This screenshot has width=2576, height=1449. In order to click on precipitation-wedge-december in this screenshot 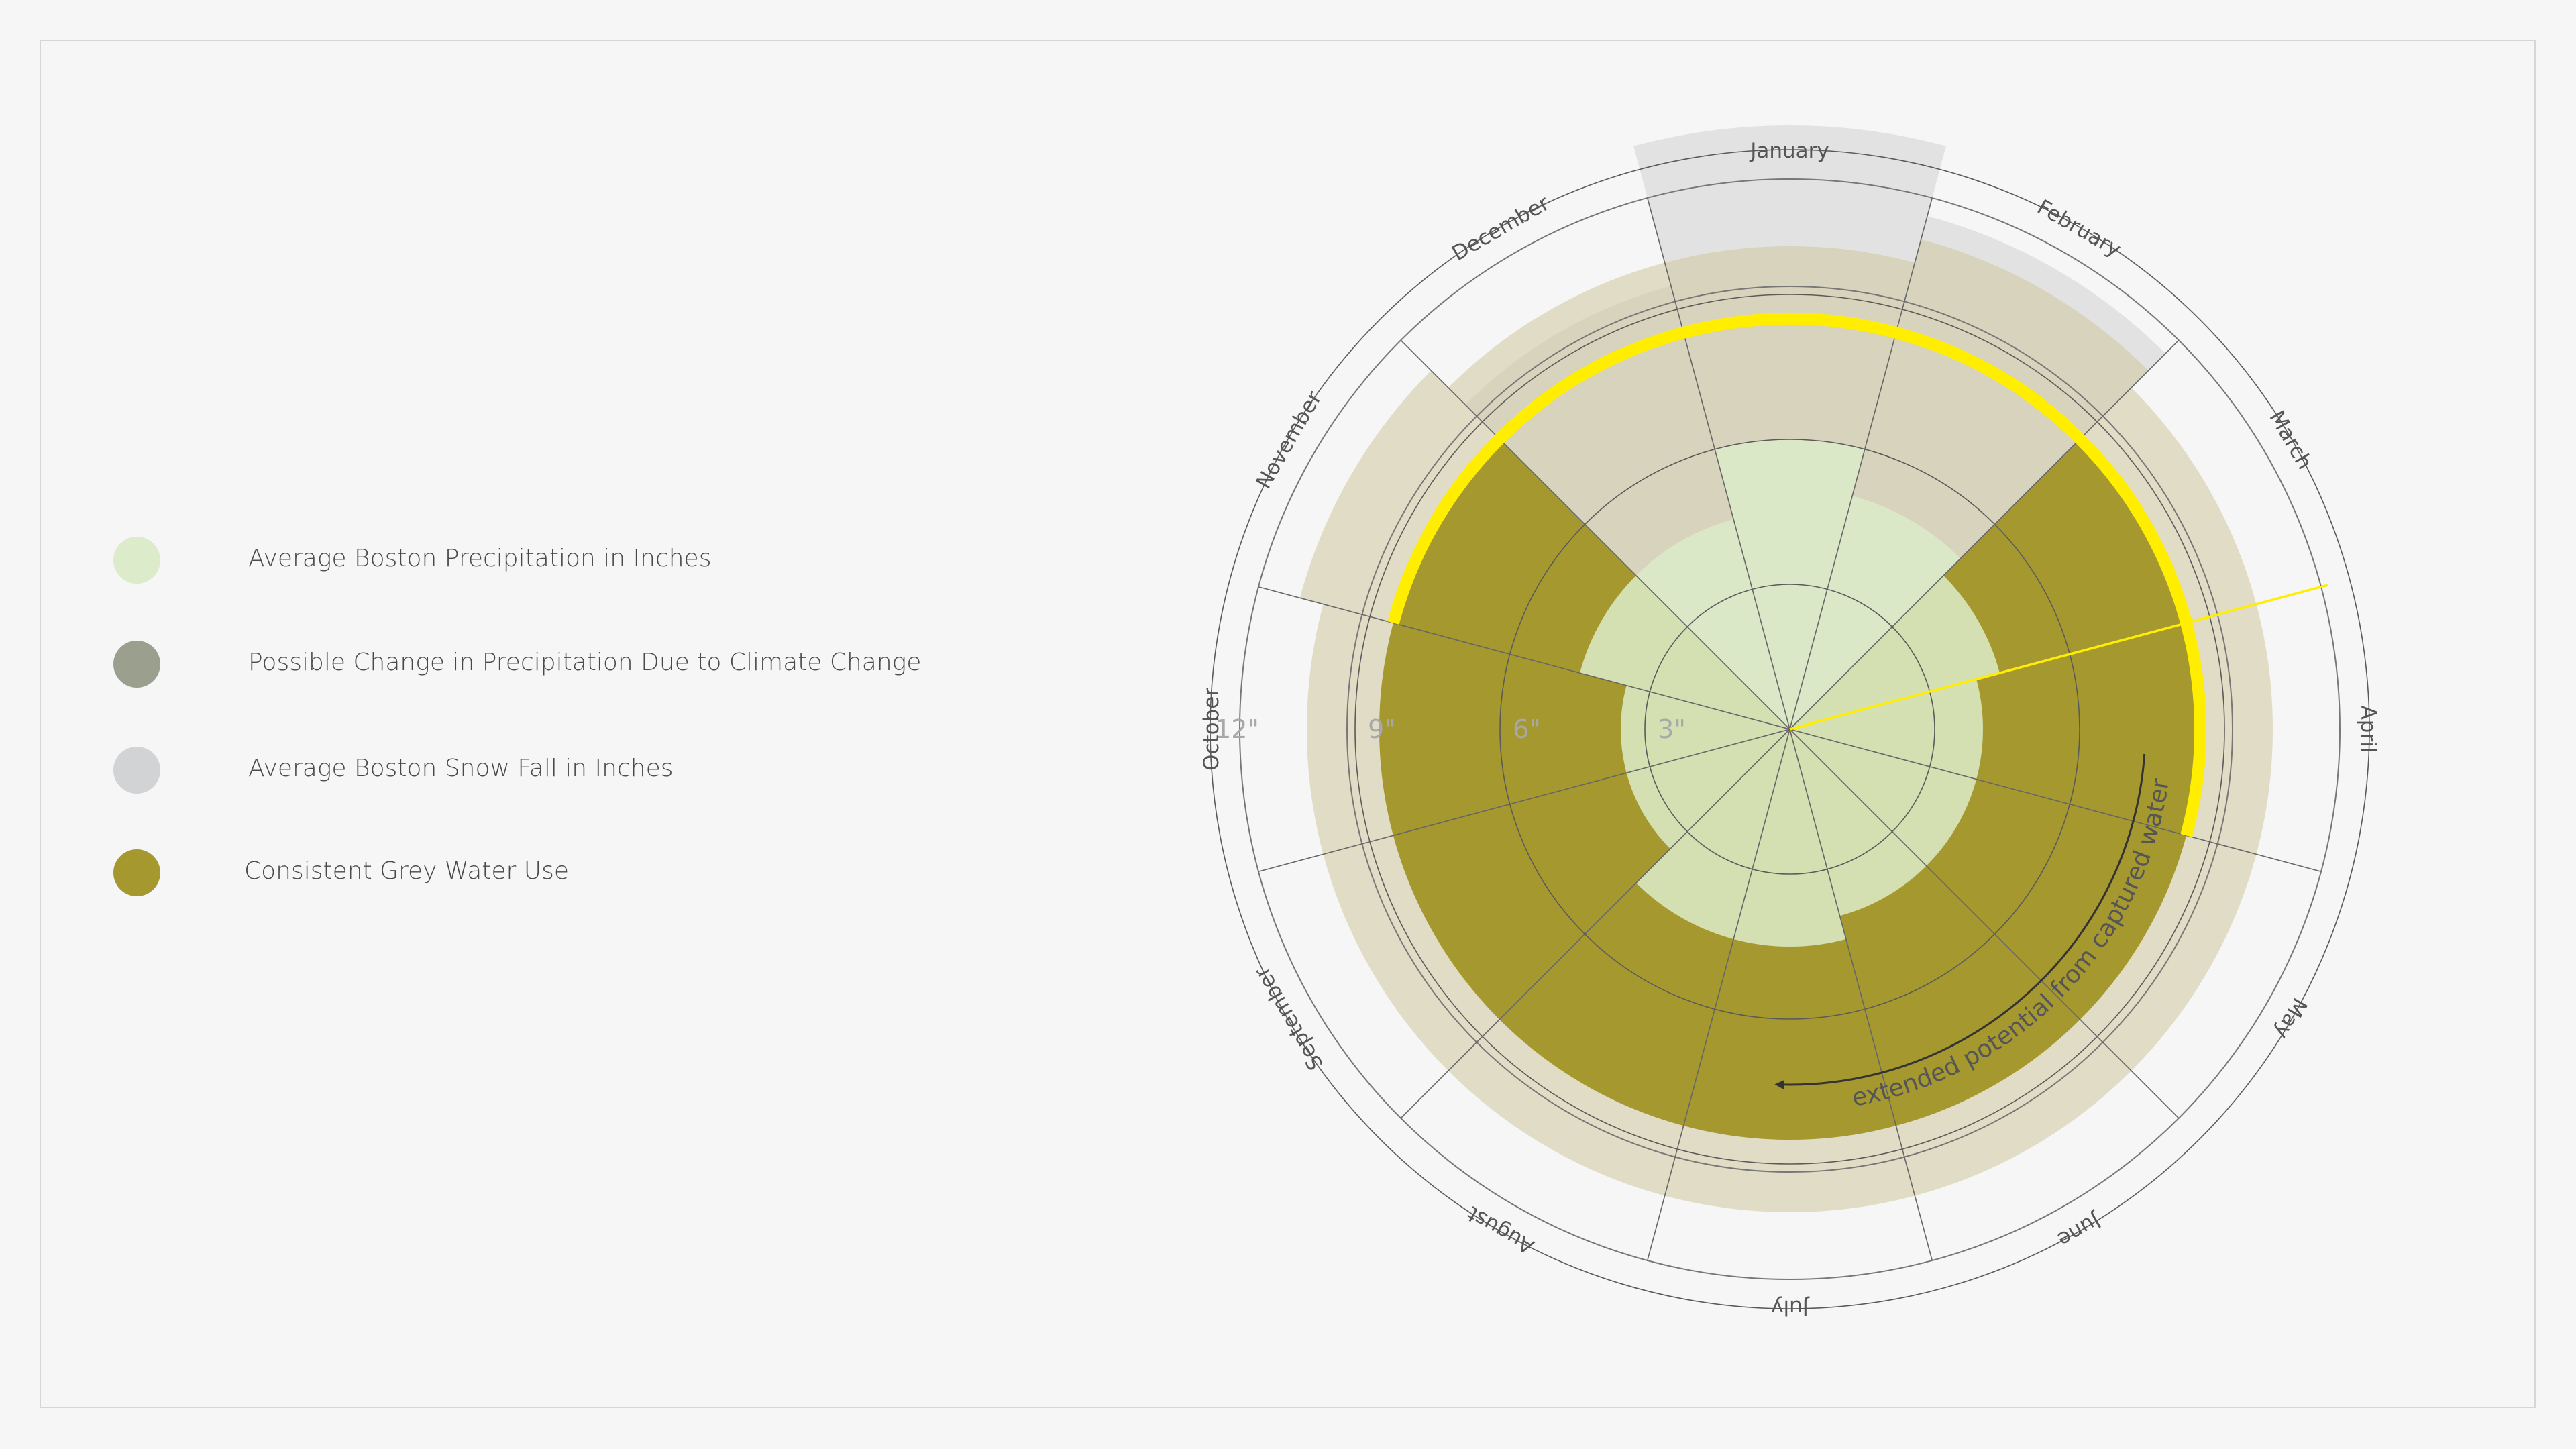, I will do `click(1712, 624)`.